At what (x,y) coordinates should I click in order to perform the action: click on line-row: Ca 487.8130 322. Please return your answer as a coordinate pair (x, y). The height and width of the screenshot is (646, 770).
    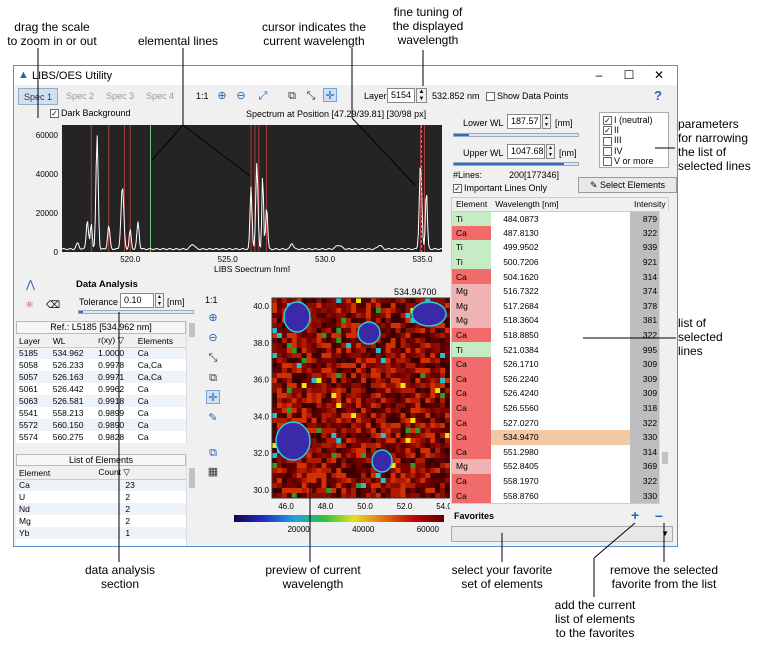
    Looking at the image, I should click on (560, 233).